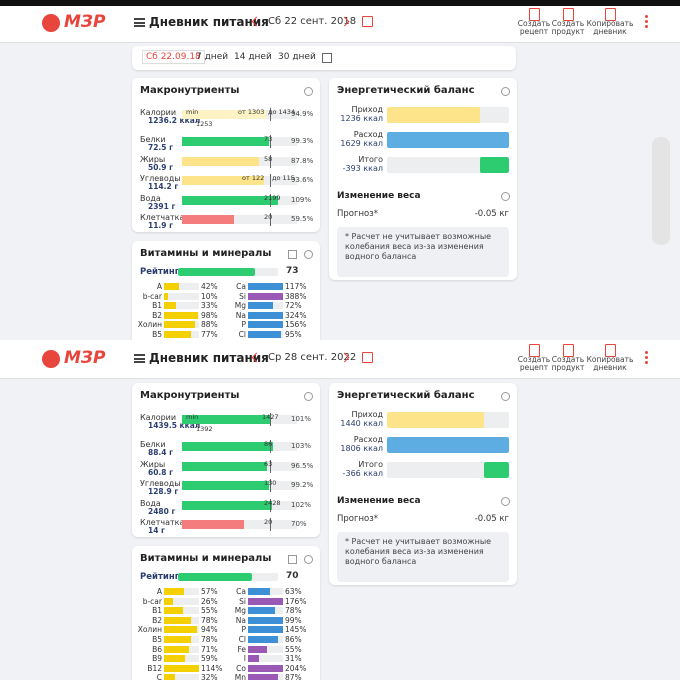 Image resolution: width=680 pixels, height=680 pixels. What do you see at coordinates (163, 186) in the screenshot?
I see `nutrient-amount: 114.2 г` at bounding box center [163, 186].